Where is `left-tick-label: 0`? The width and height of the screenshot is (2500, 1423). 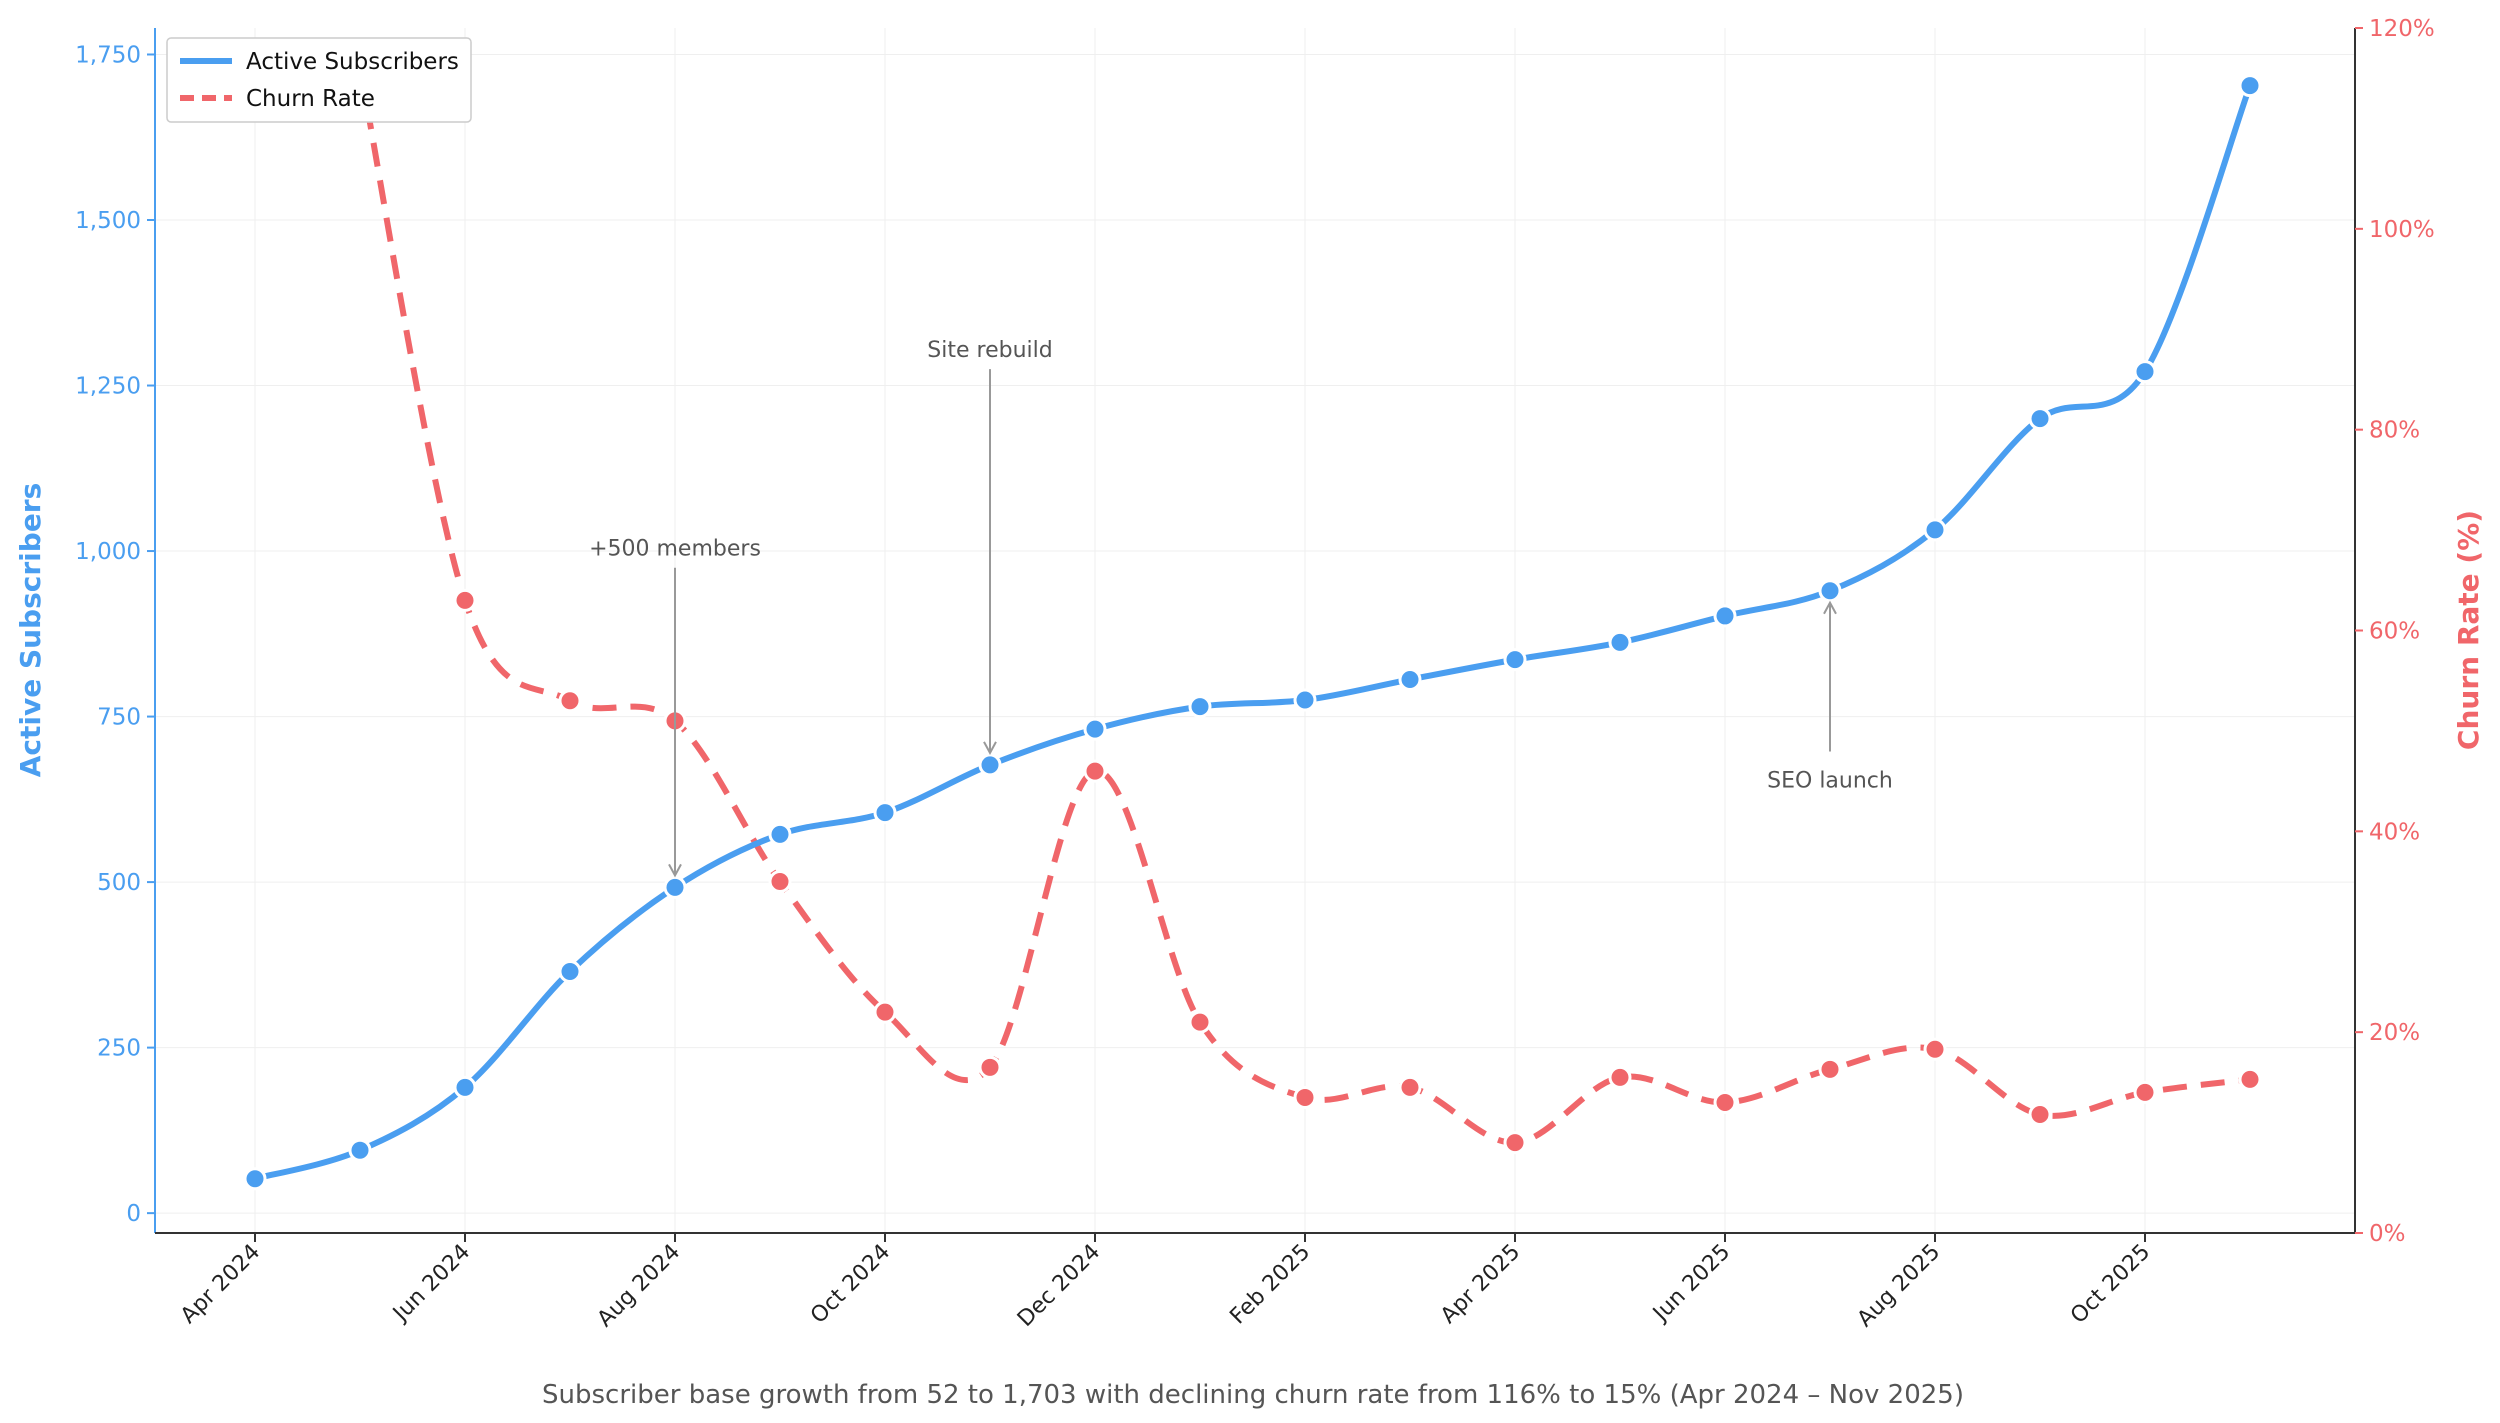
left-tick-label: 0 is located at coordinates (133, 1214).